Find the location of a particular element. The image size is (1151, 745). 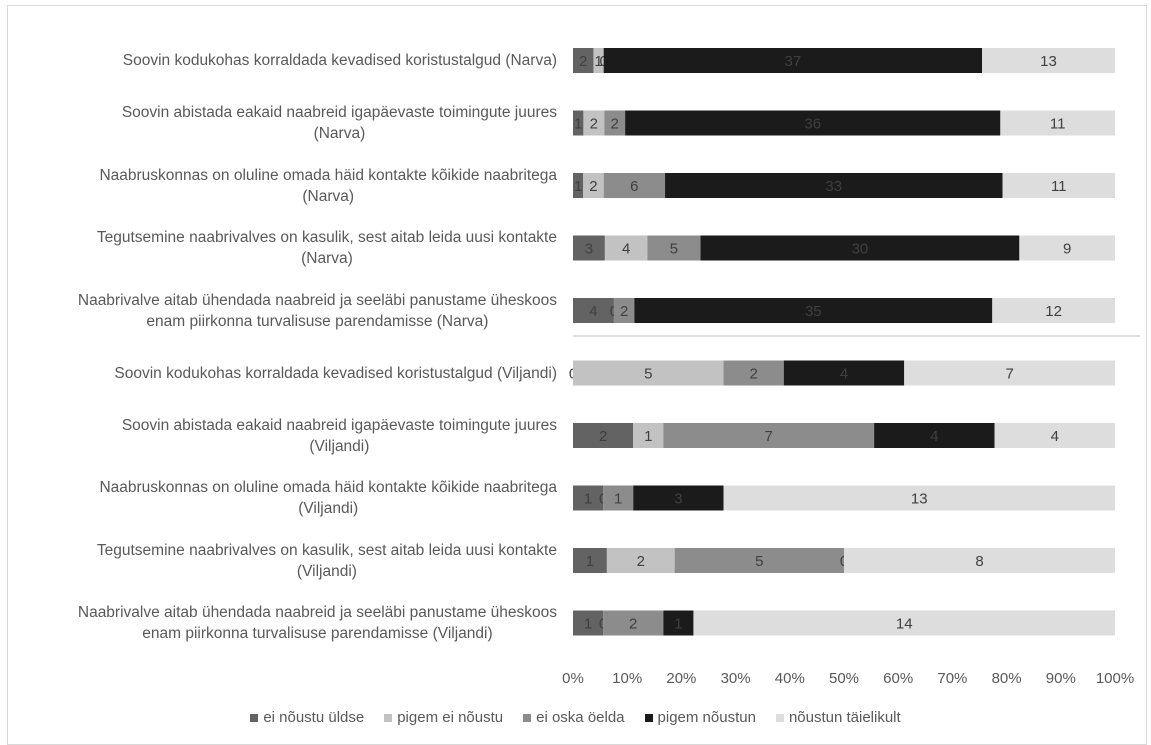

data-label: 30 is located at coordinates (860, 249).